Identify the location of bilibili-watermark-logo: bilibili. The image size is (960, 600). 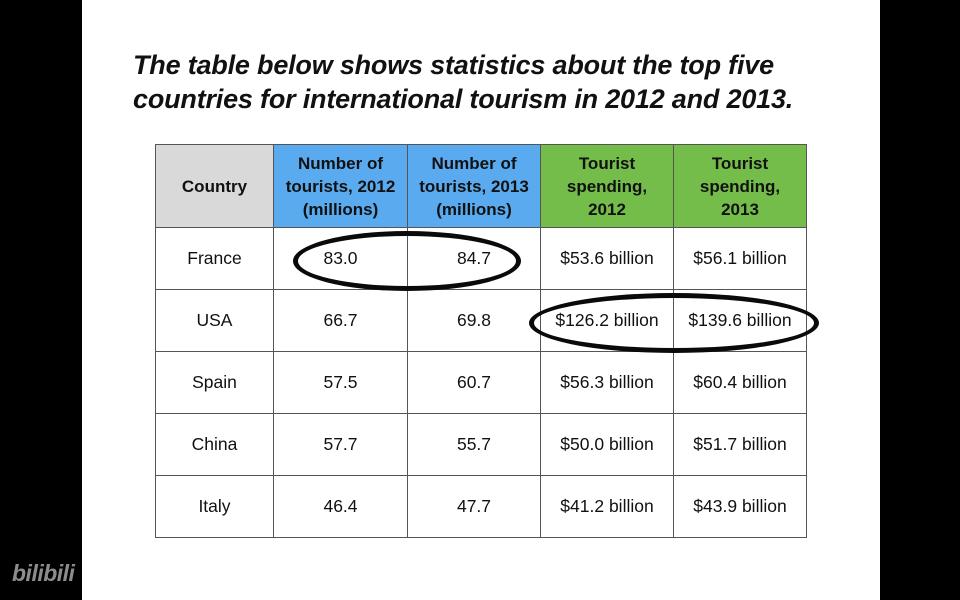
(43, 573).